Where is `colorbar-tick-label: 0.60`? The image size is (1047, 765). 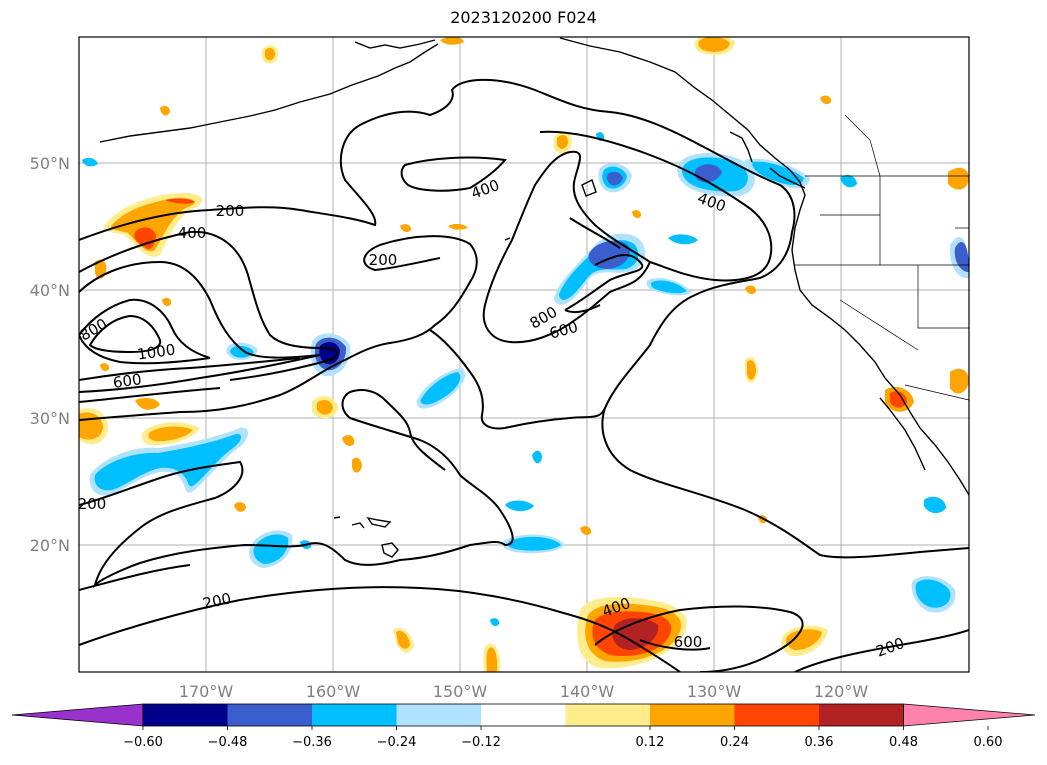
colorbar-tick-label: 0.60 is located at coordinates (988, 742).